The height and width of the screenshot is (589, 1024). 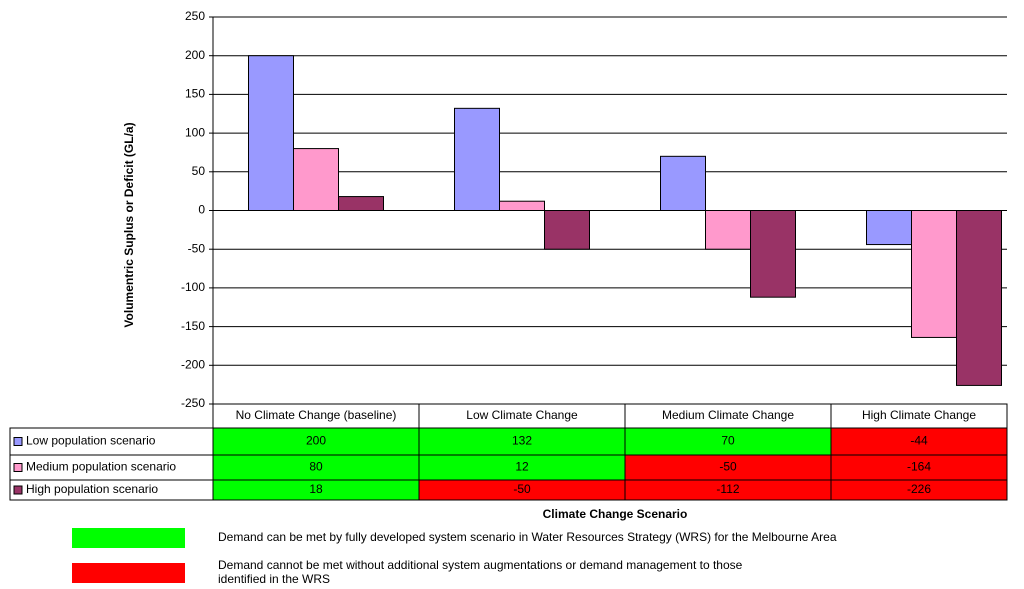 I want to click on x-tick-label: Medium Climate Change, so click(x=728, y=415).